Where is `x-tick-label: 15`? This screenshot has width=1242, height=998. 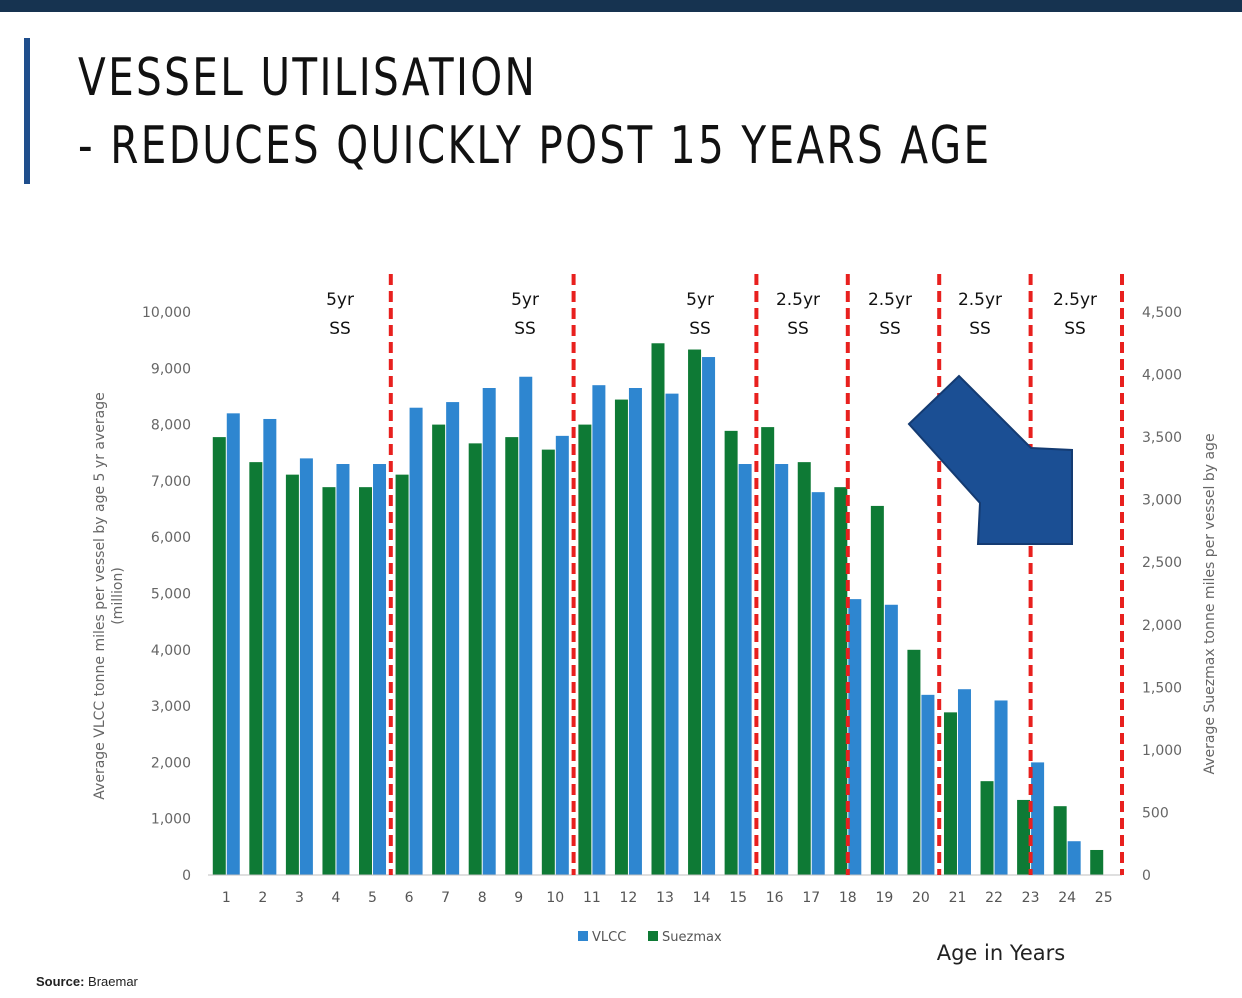
x-tick-label: 15 is located at coordinates (738, 898).